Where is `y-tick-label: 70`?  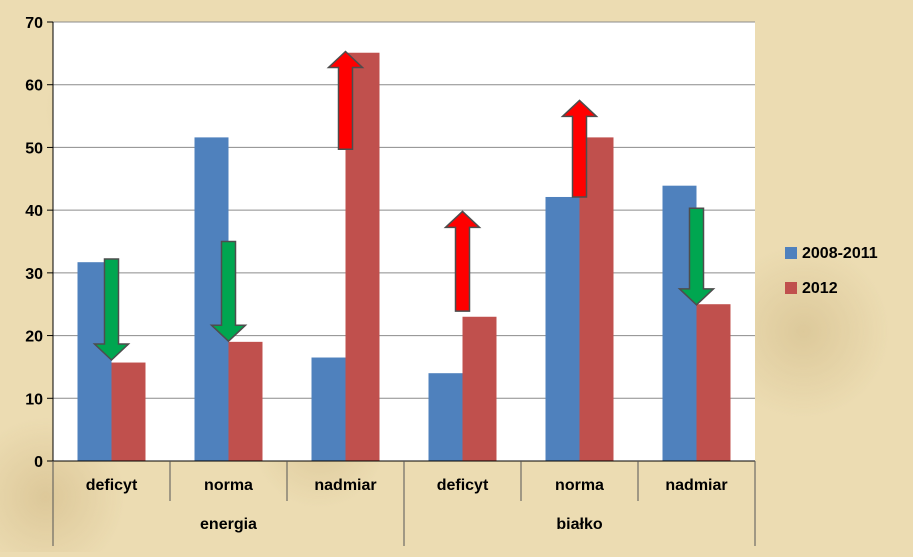 y-tick-label: 70 is located at coordinates (34, 23).